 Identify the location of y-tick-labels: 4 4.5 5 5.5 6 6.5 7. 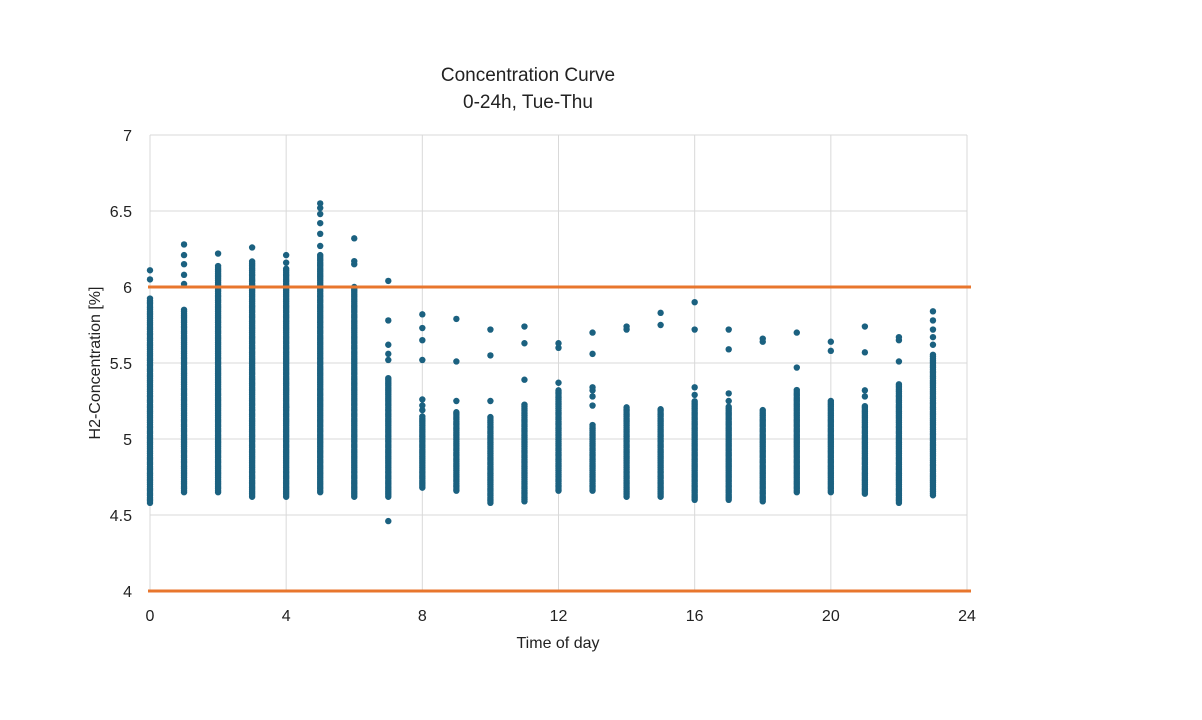
(121, 364).